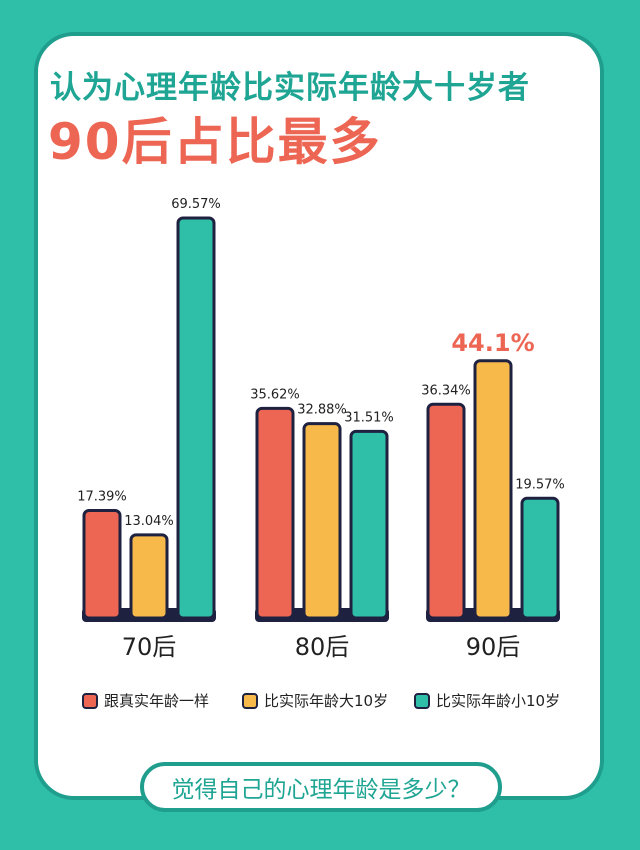  I want to click on legend-item-older: 比实际年龄大10岁, so click(315, 700).